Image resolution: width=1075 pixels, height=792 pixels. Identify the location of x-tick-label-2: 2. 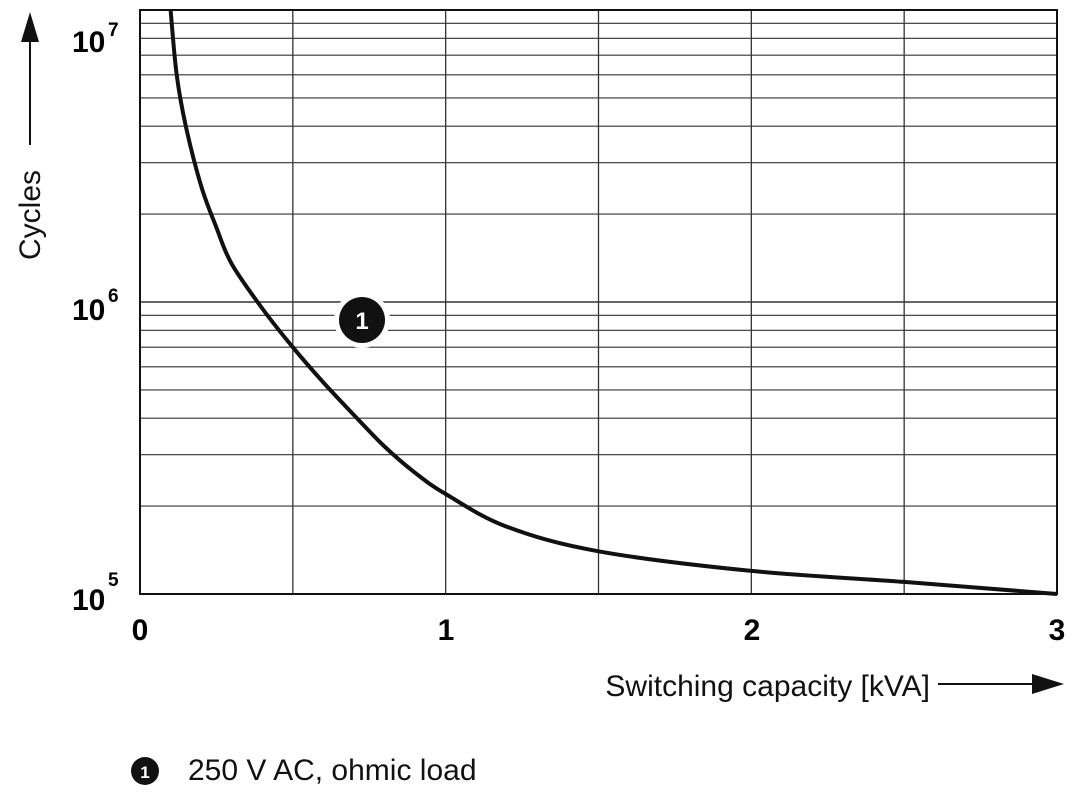
(752, 630).